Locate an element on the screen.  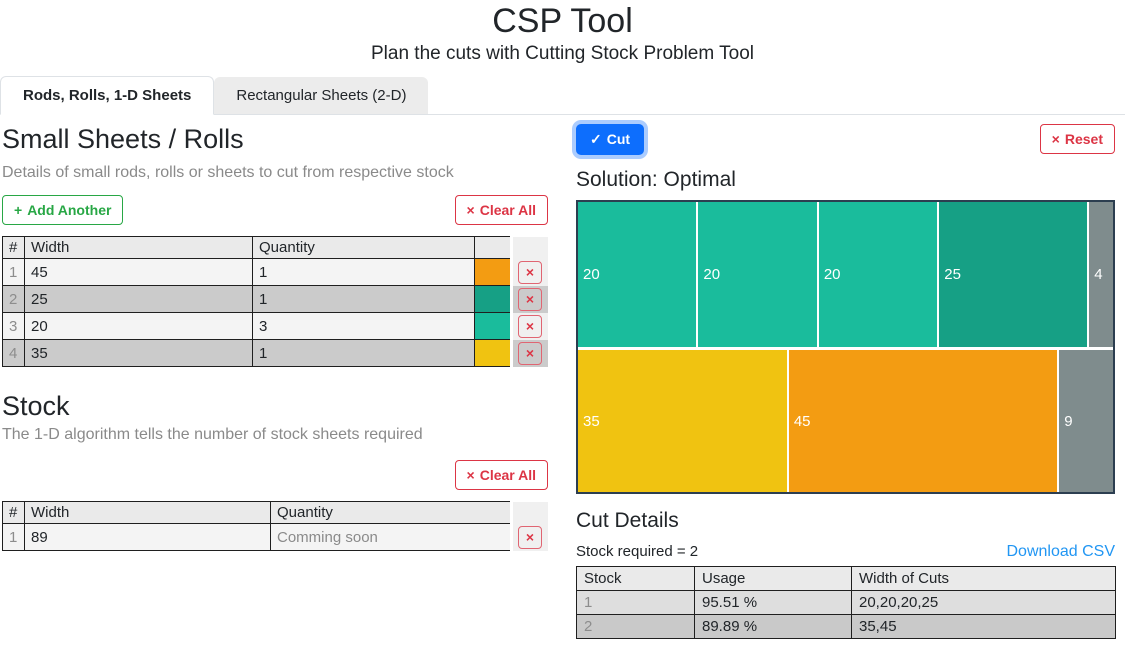
width-cell: 25 is located at coordinates (138, 299).